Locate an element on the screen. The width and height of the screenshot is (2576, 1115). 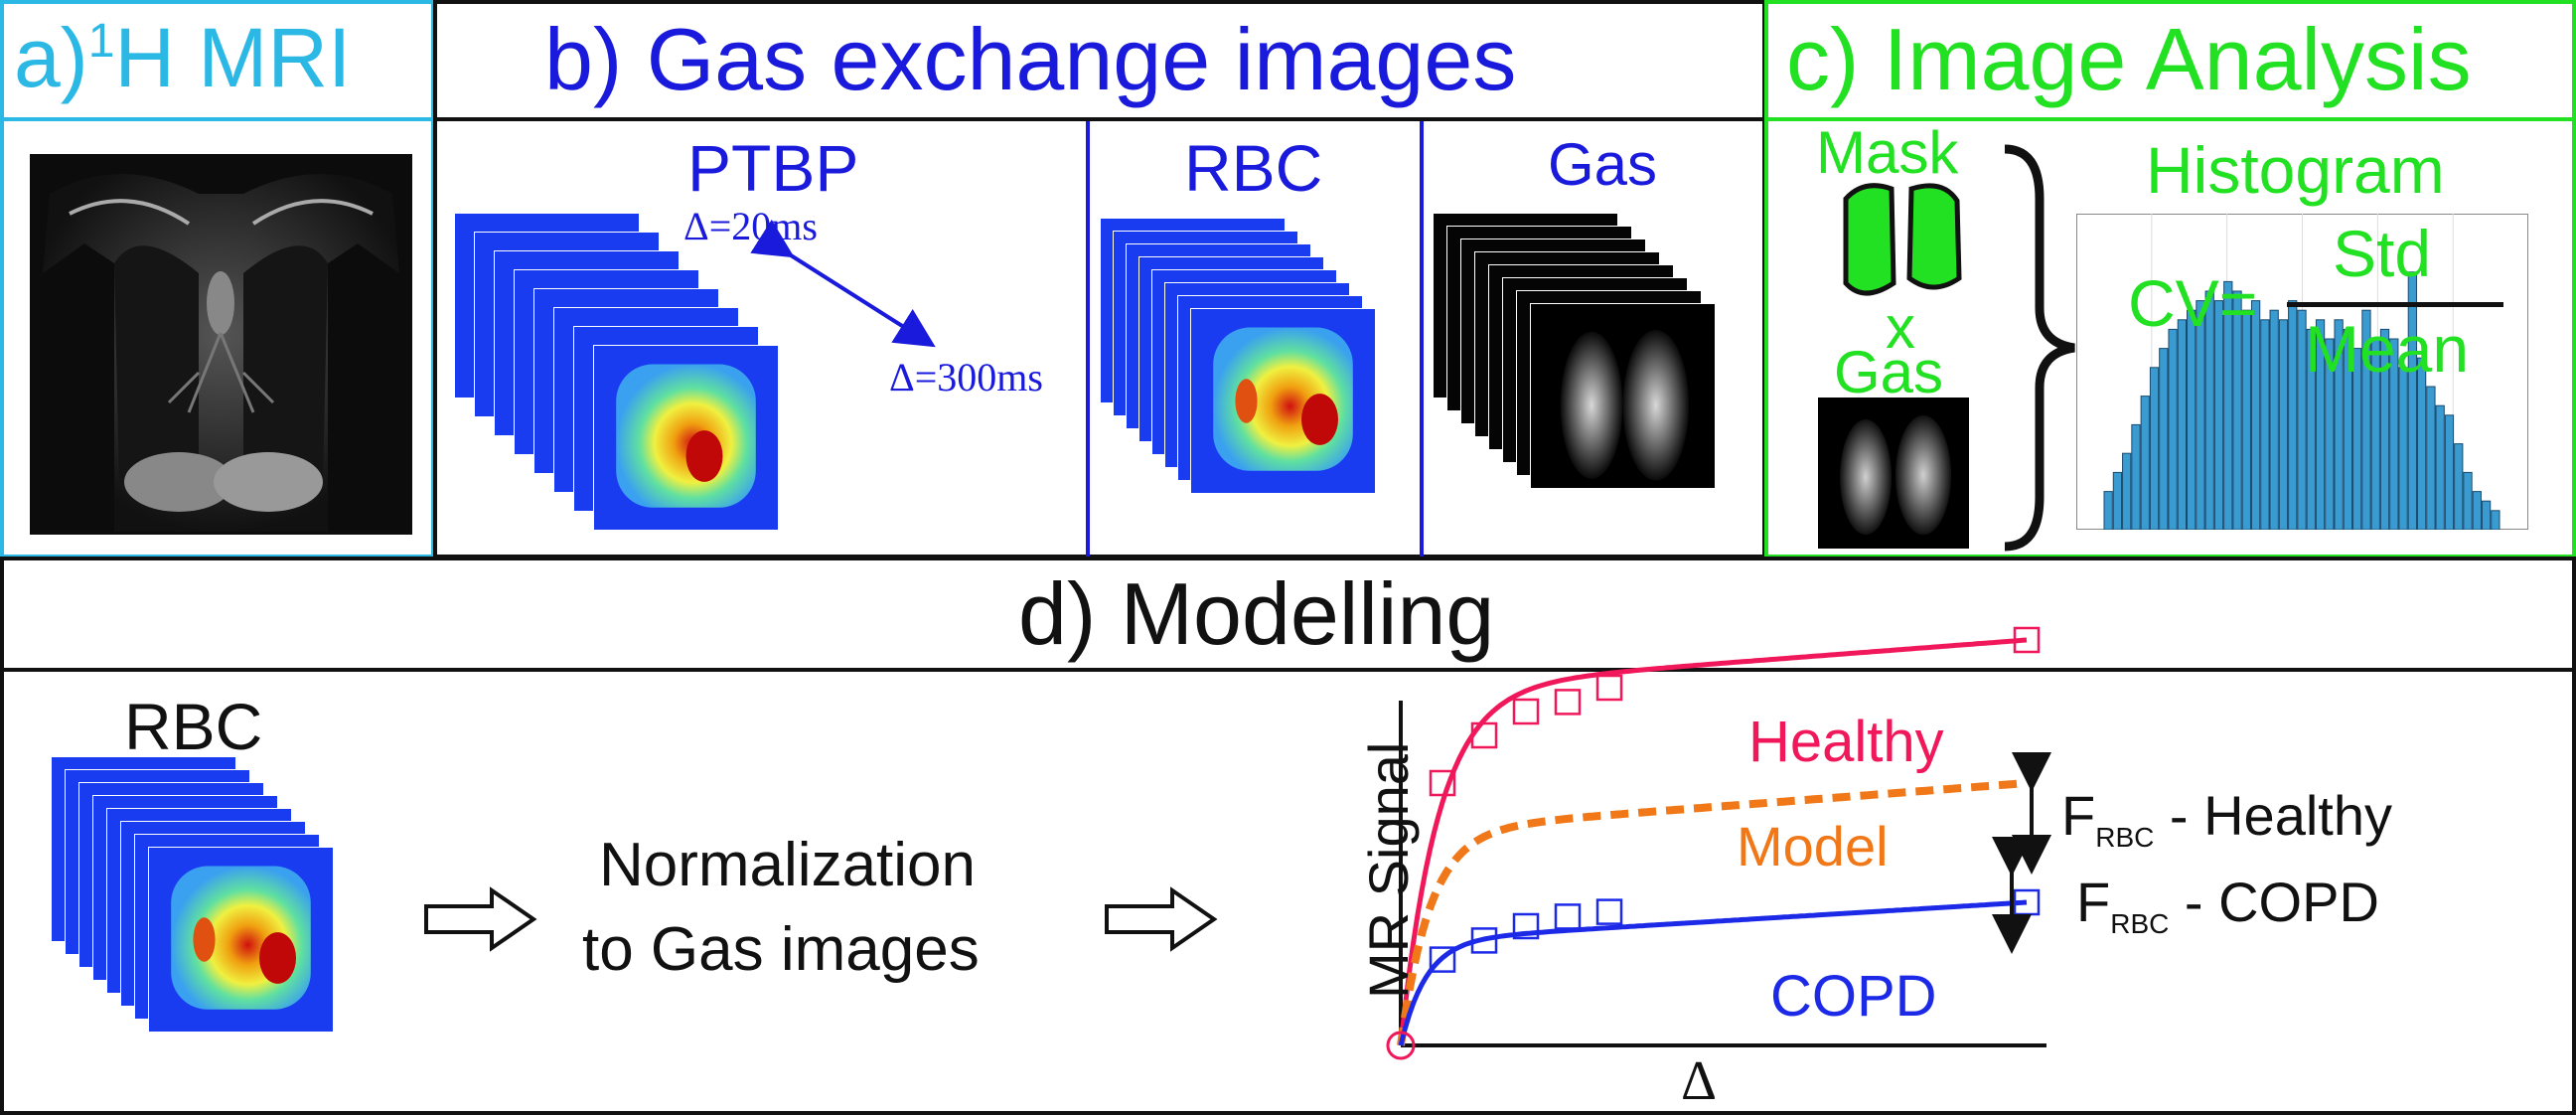
panel-a-title: a)1H MRI is located at coordinates (182, 57).